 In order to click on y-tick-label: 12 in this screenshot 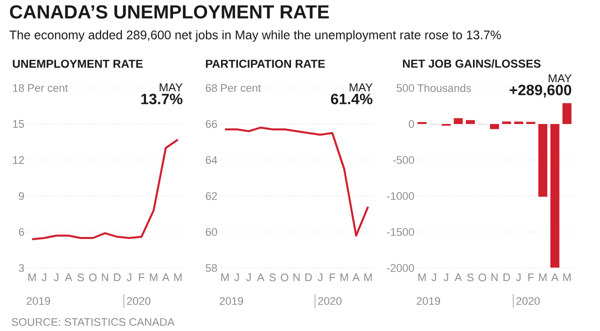, I will do `click(18, 160)`.